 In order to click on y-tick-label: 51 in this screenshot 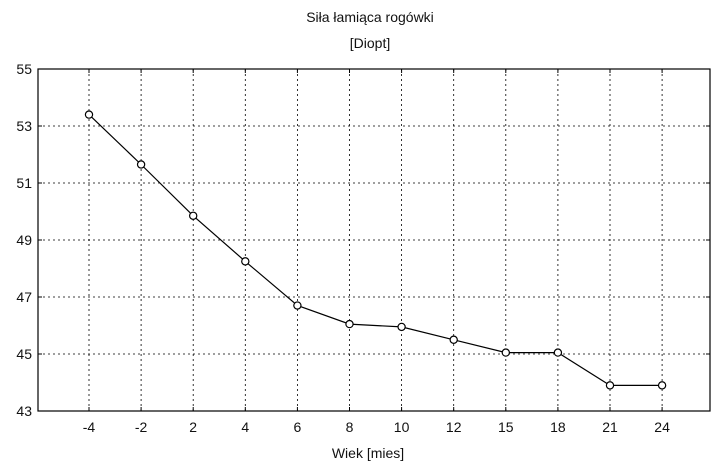, I will do `click(24, 183)`.